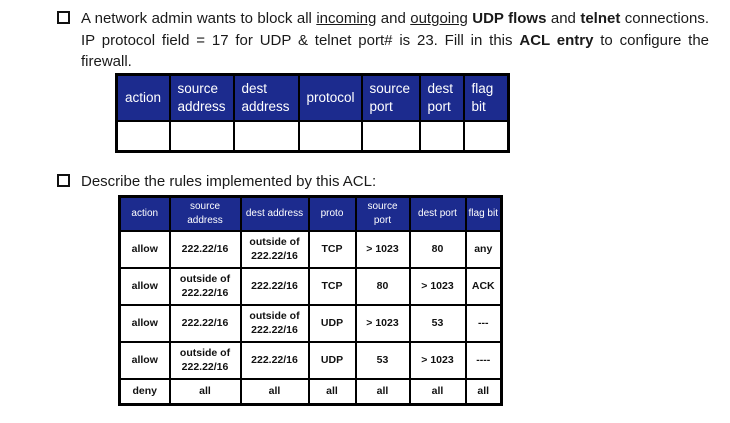  I want to click on t1-empty-cell-flag-bit, so click(486, 136).